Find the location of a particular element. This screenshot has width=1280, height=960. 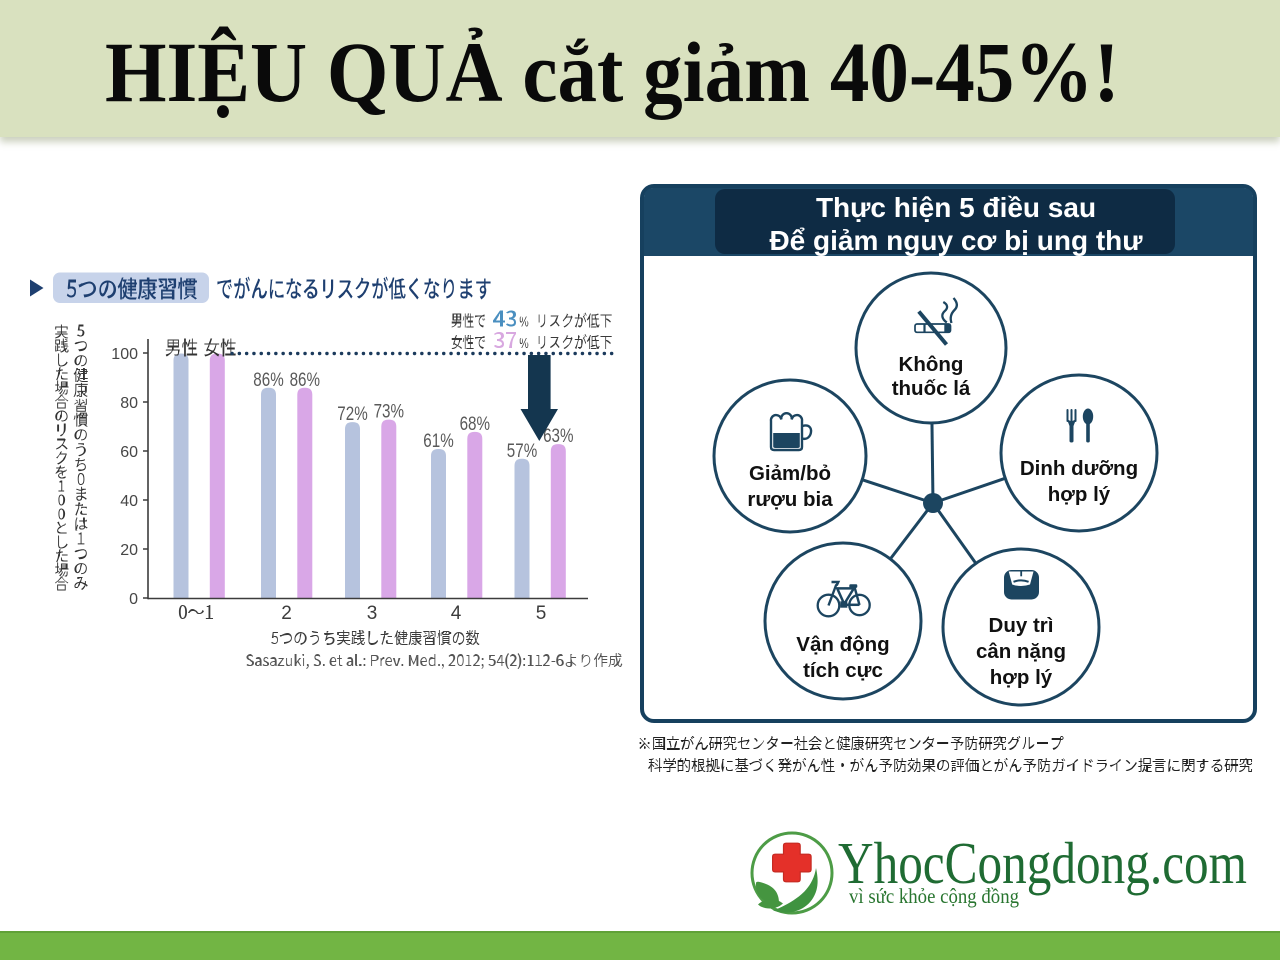

svg-text: 61% is located at coordinates (438, 440).